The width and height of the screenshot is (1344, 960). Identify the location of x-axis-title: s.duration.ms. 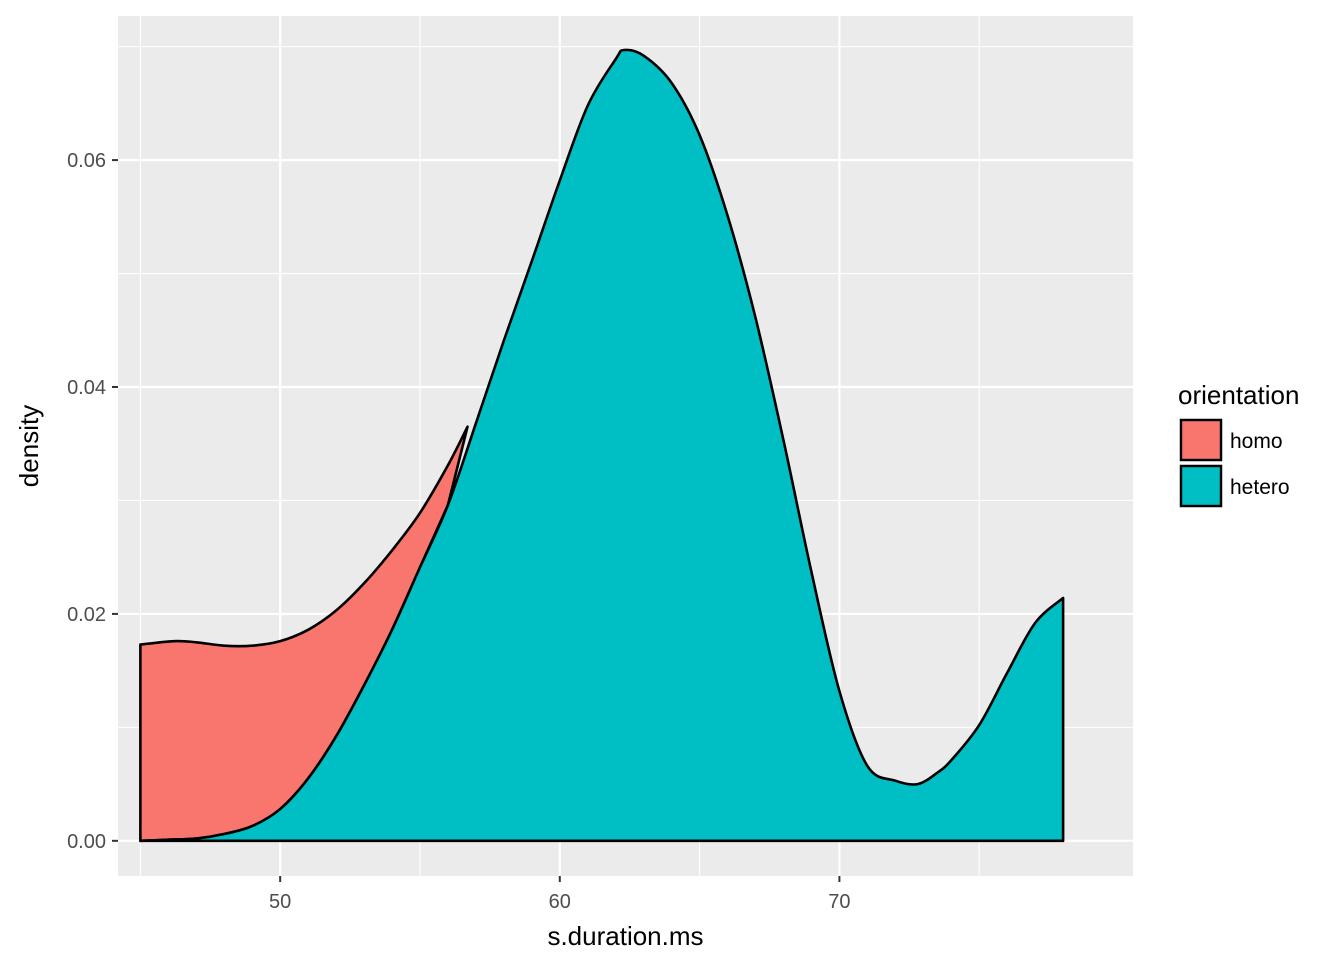
(625, 936).